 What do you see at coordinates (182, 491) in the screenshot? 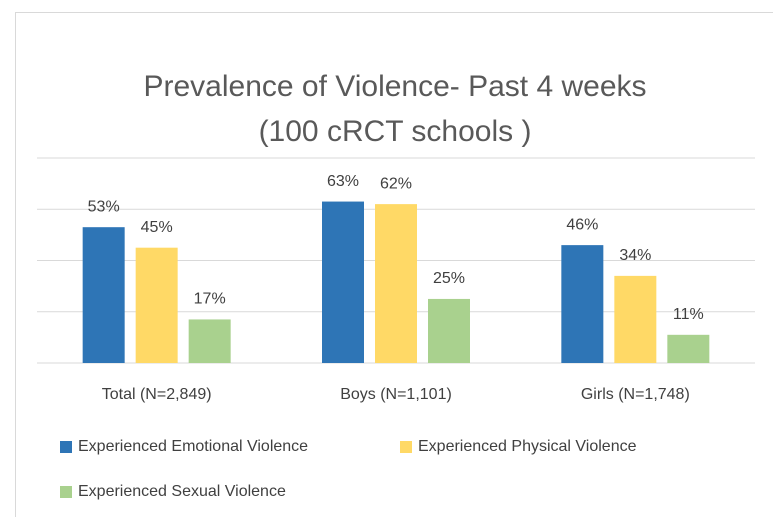
I see `legend-label: Experienced Sexual Violence` at bounding box center [182, 491].